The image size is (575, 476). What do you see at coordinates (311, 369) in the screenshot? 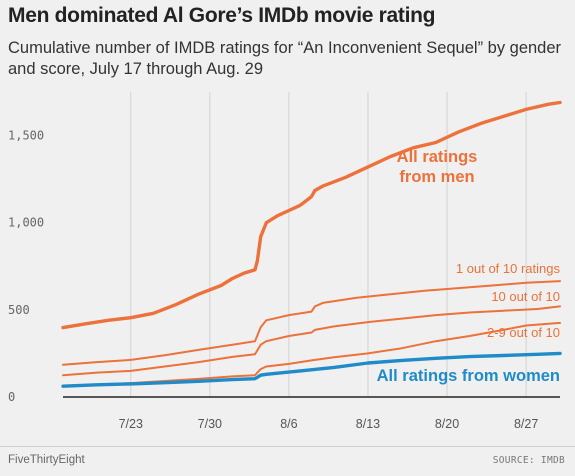
I see `series-line-all-ratings-from-women` at bounding box center [311, 369].